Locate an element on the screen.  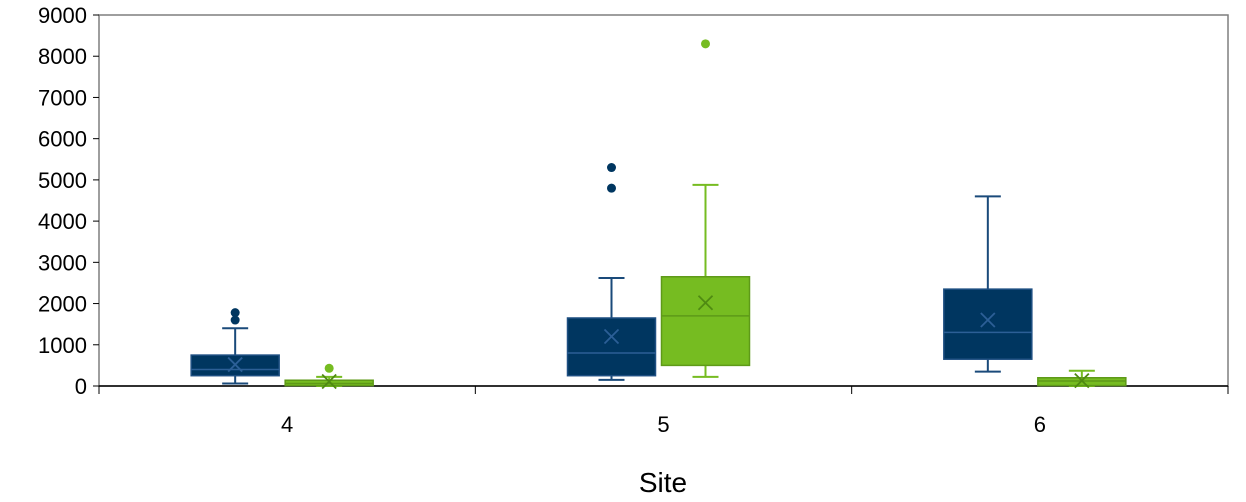
y-tick-label: 9000 is located at coordinates (62, 15).